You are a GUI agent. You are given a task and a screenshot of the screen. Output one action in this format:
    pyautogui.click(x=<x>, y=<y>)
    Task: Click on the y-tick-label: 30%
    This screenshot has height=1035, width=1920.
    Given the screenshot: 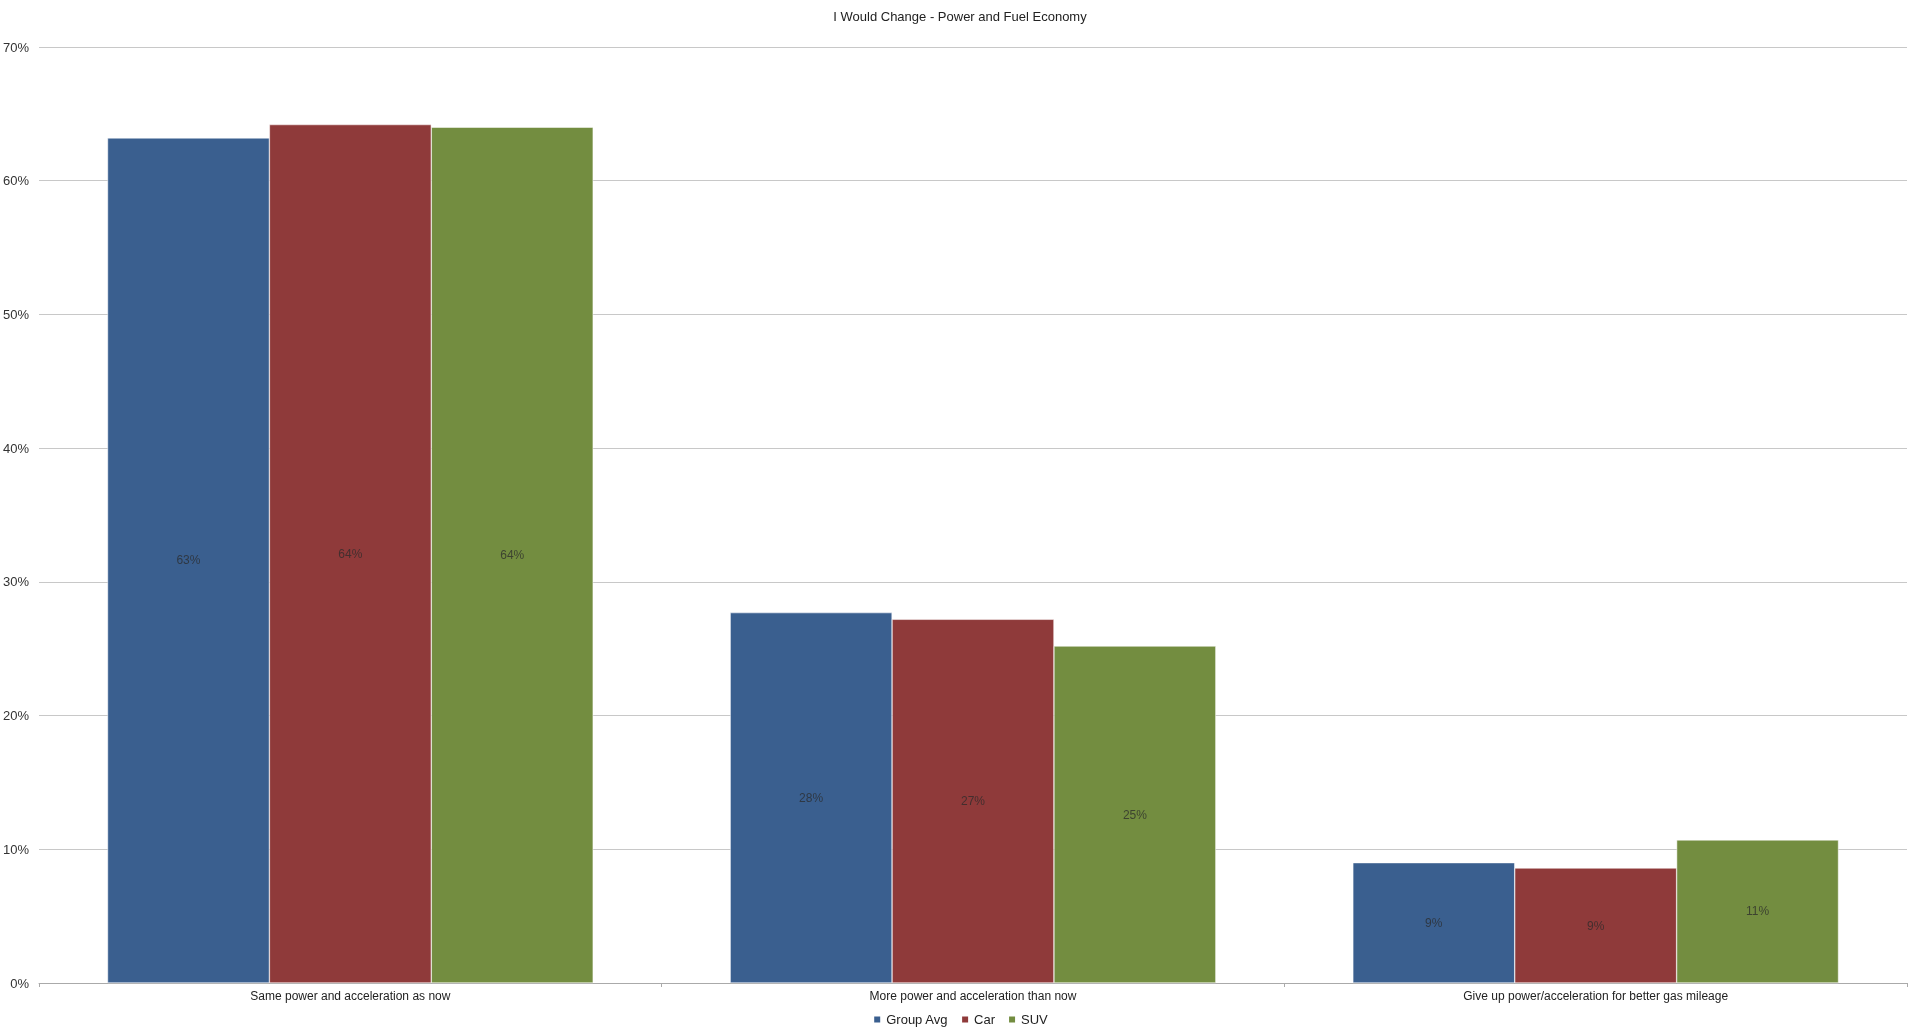 What is the action you would take?
    pyautogui.click(x=16, y=582)
    